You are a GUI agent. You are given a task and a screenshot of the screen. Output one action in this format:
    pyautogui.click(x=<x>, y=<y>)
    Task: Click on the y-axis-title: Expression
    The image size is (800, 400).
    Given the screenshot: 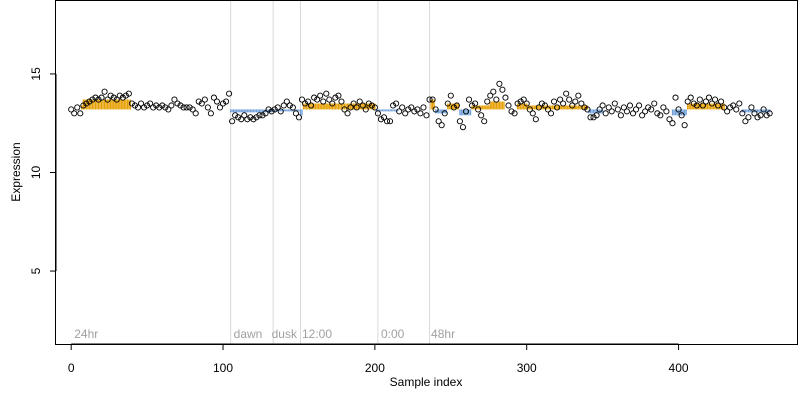 What is the action you would take?
    pyautogui.click(x=16, y=171)
    